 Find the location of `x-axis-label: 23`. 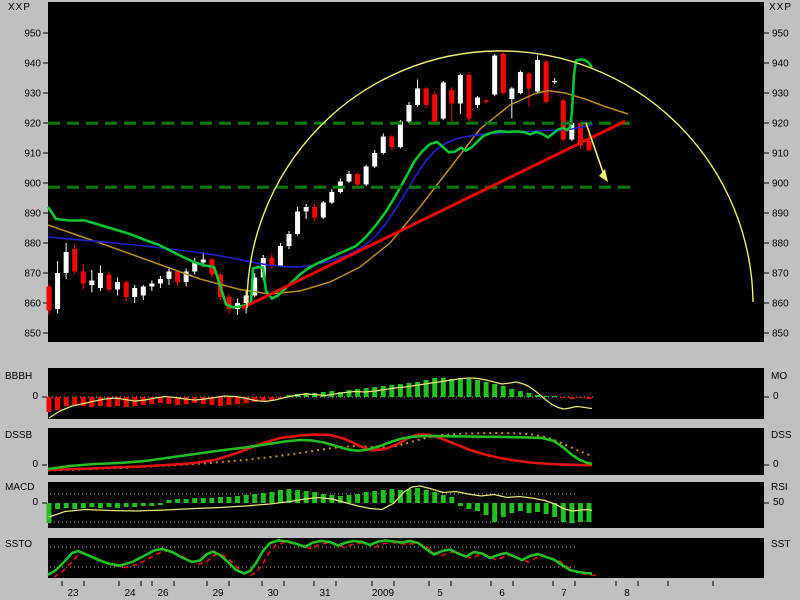

x-axis-label: 23 is located at coordinates (73, 593).